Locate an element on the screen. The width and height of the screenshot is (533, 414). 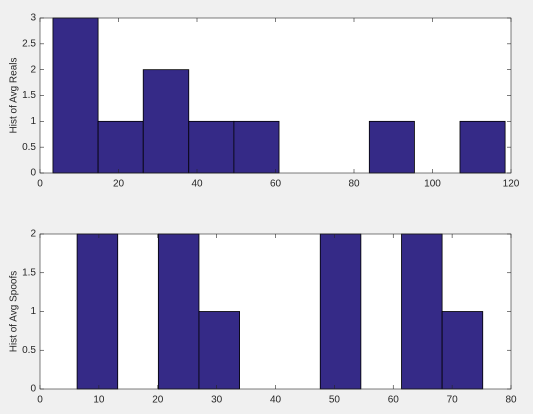
y-axis-label: Hist of Avg Spoofs is located at coordinates (14, 312).